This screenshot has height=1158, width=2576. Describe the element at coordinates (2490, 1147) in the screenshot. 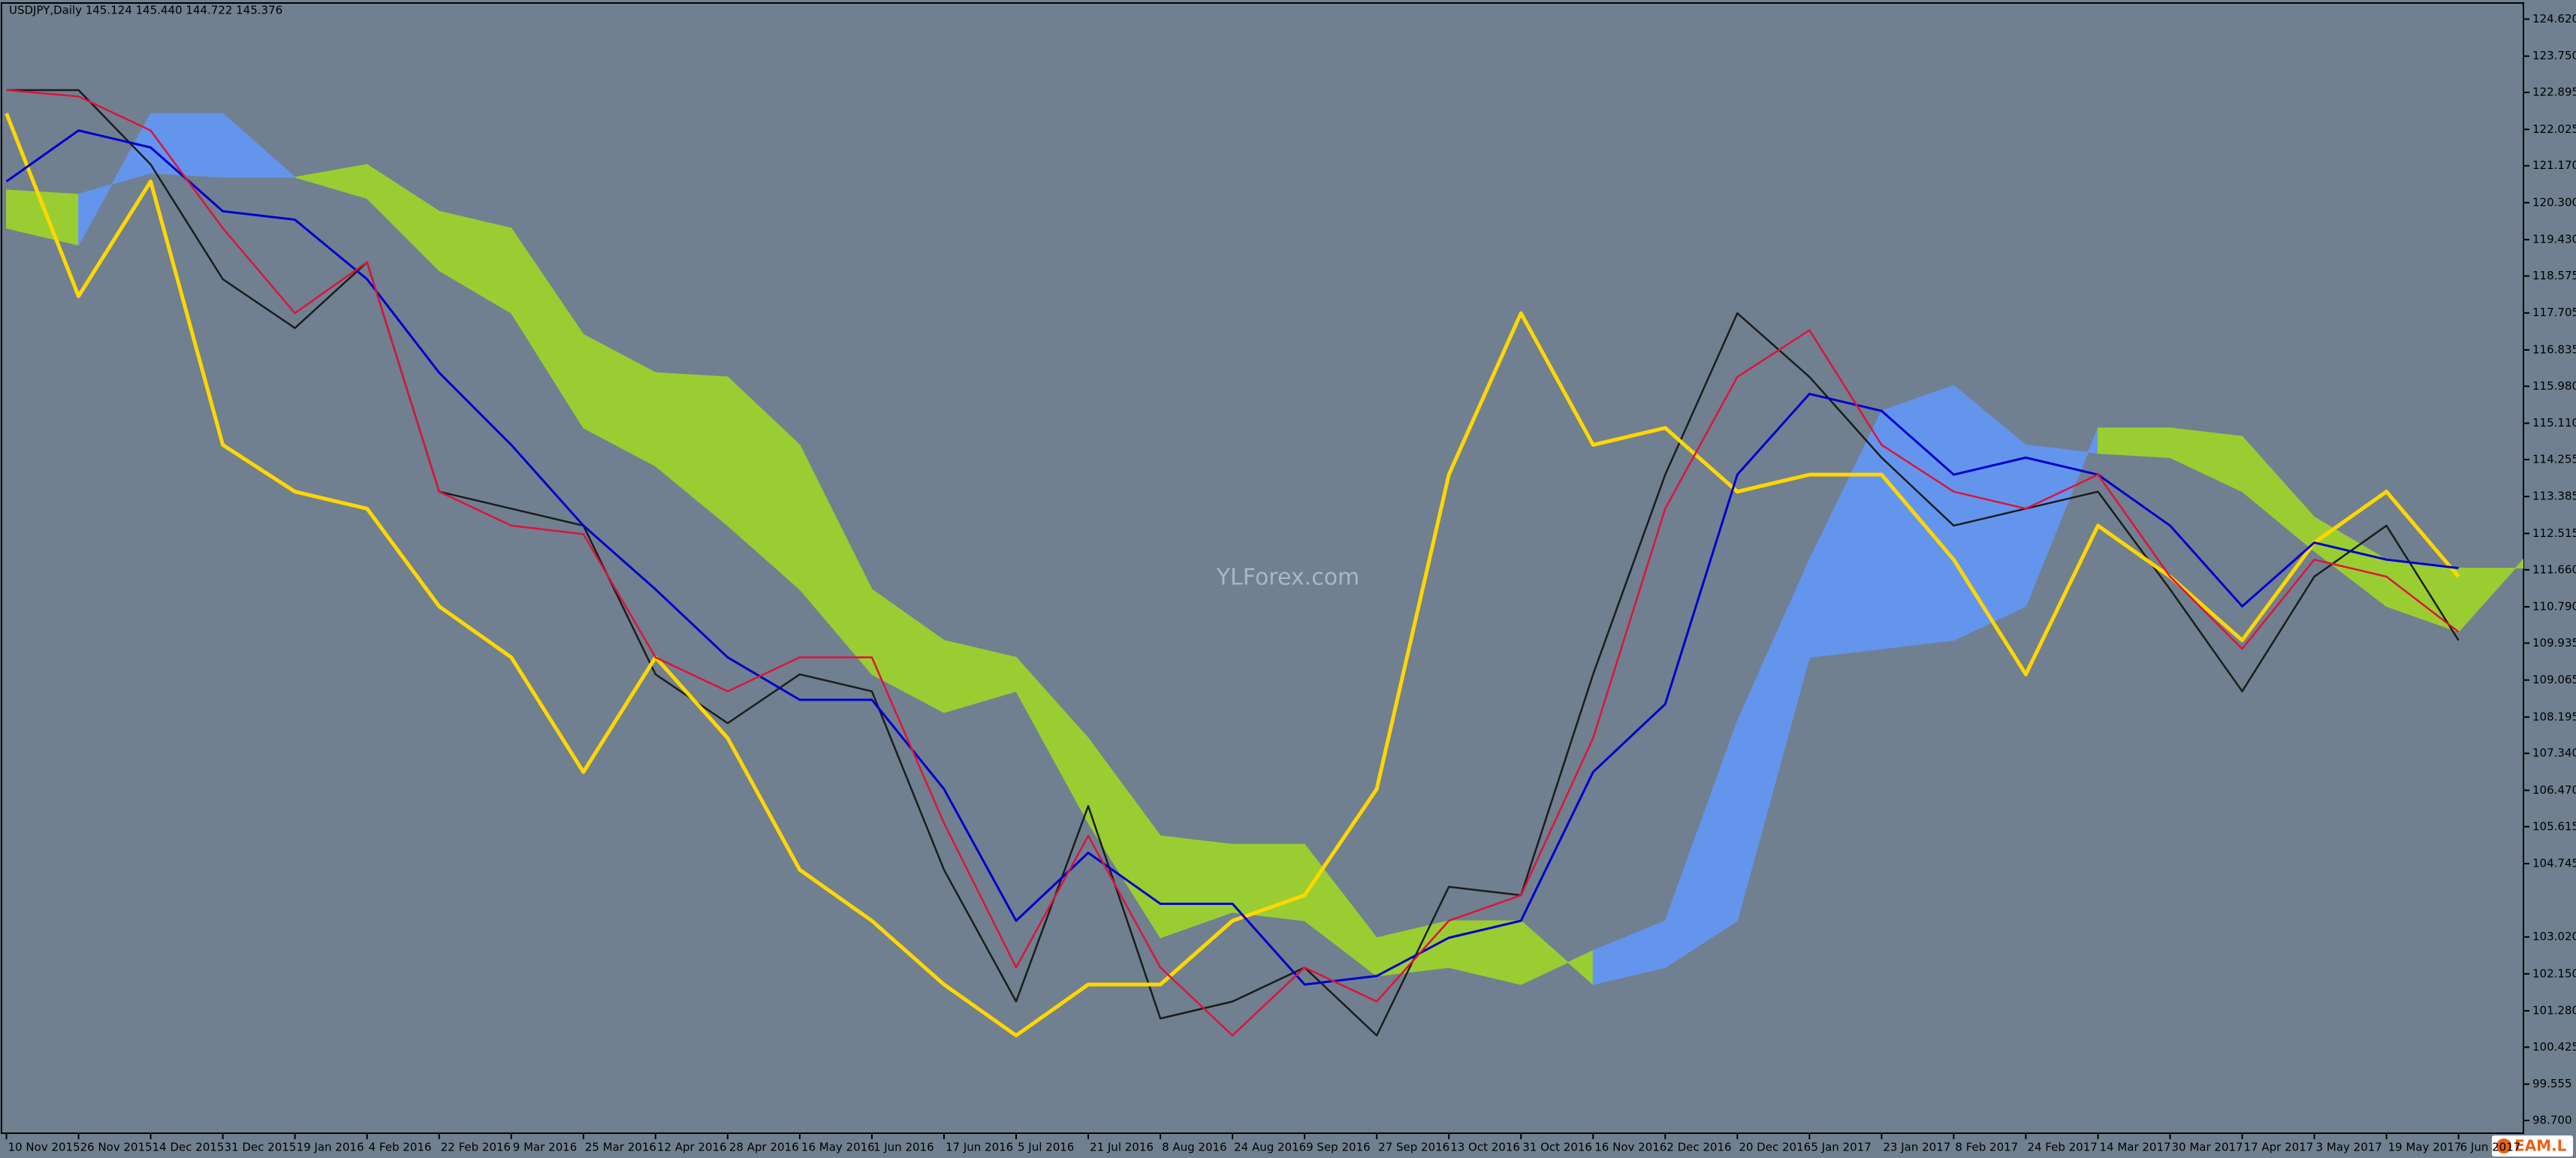

I see `x-tick-label: 6 Jun 2017` at that location.